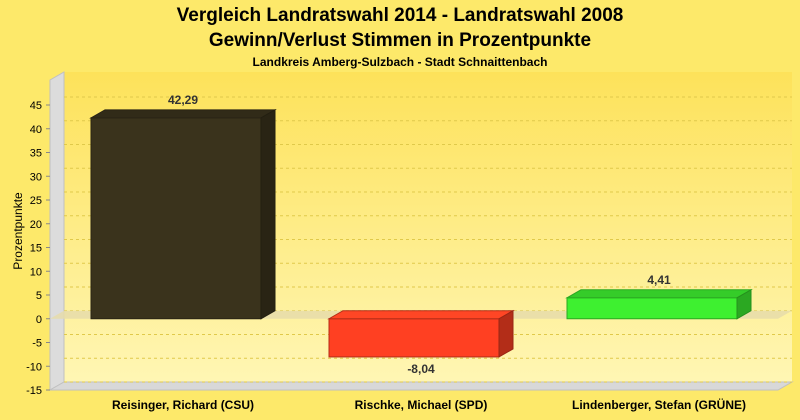  I want to click on y-tick-label: 40, so click(36, 130).